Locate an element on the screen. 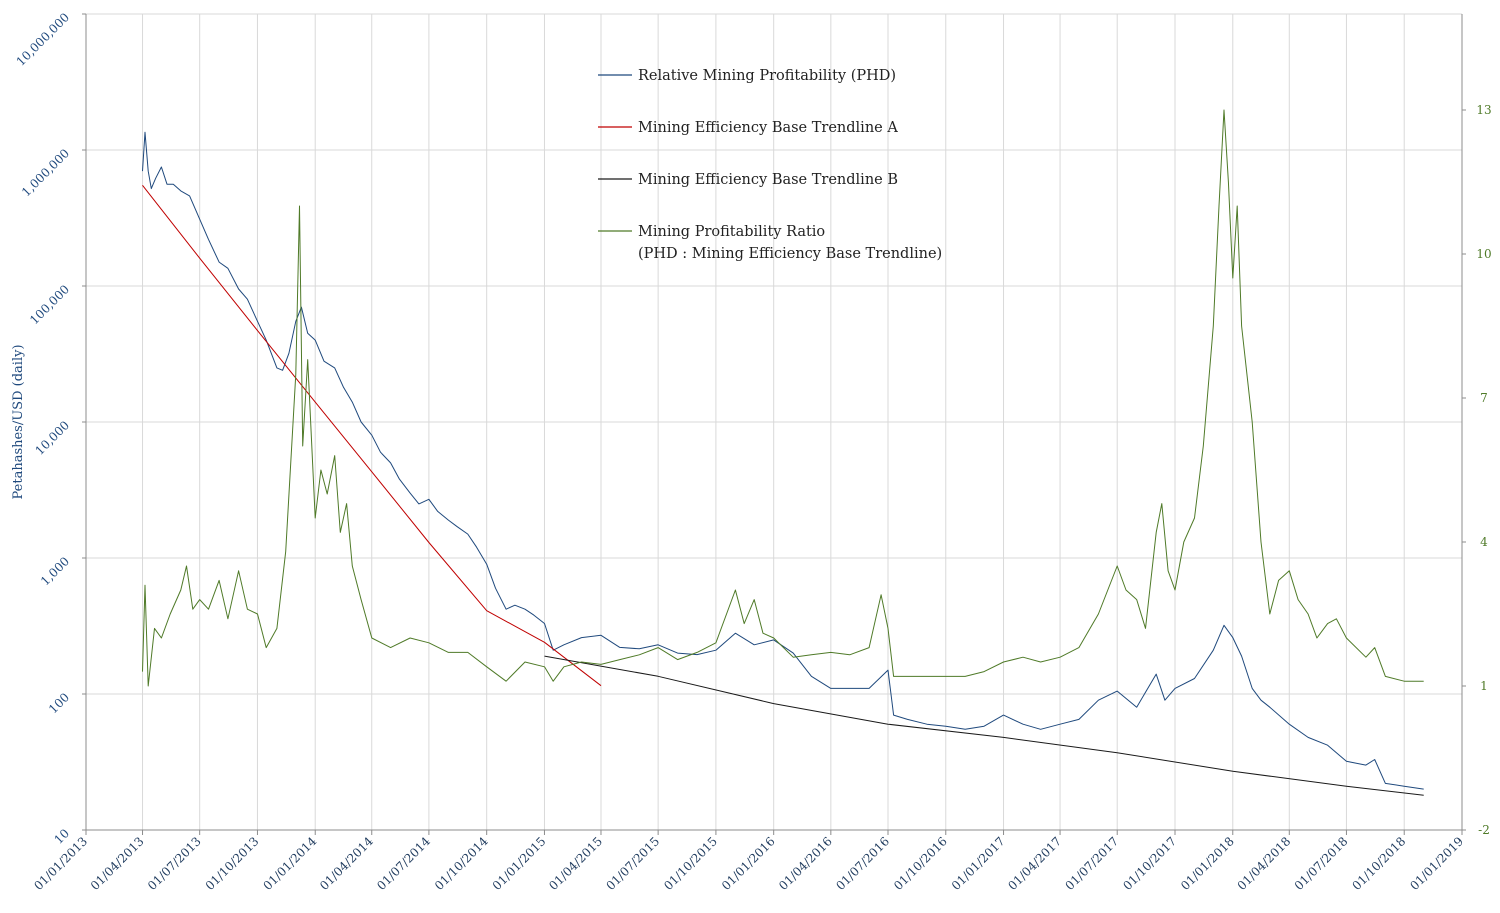 This screenshot has width=1500, height=913. legend-label-line2: (PHD : Mining Efficiency Base Trendline) is located at coordinates (790, 254).